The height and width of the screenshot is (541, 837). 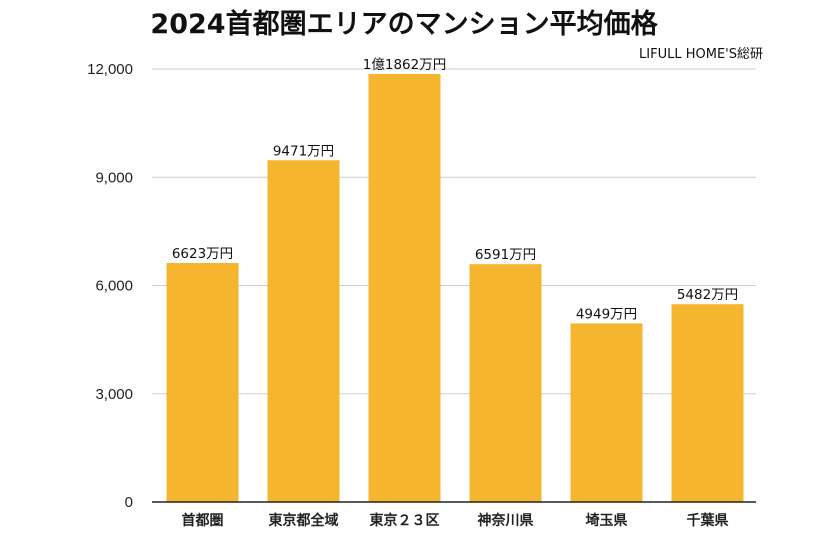 I want to click on y-tick-label: 0, so click(x=129, y=502).